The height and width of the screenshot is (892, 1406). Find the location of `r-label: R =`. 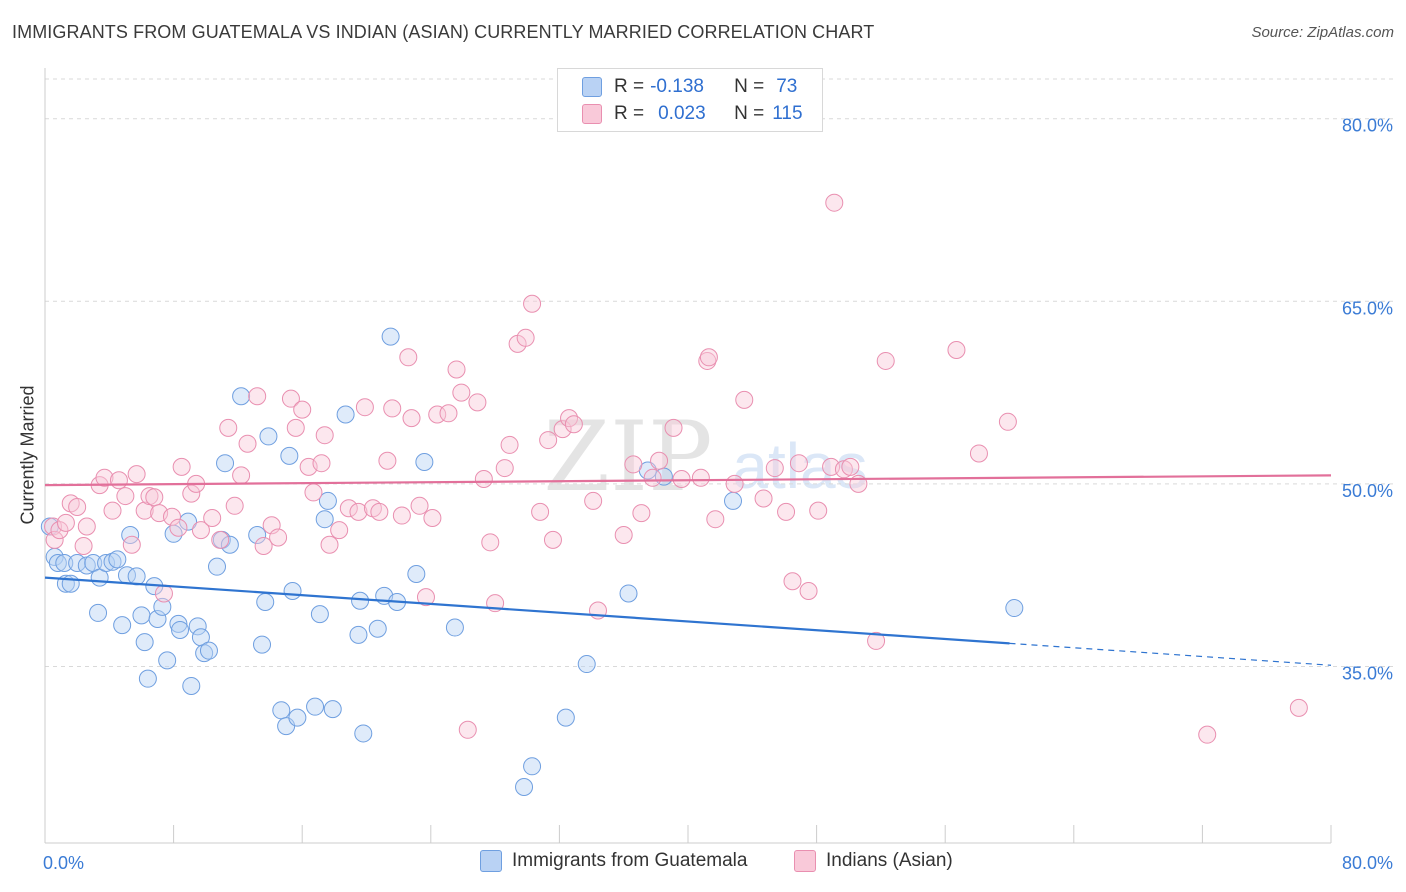

r-label: R = is located at coordinates (629, 113).